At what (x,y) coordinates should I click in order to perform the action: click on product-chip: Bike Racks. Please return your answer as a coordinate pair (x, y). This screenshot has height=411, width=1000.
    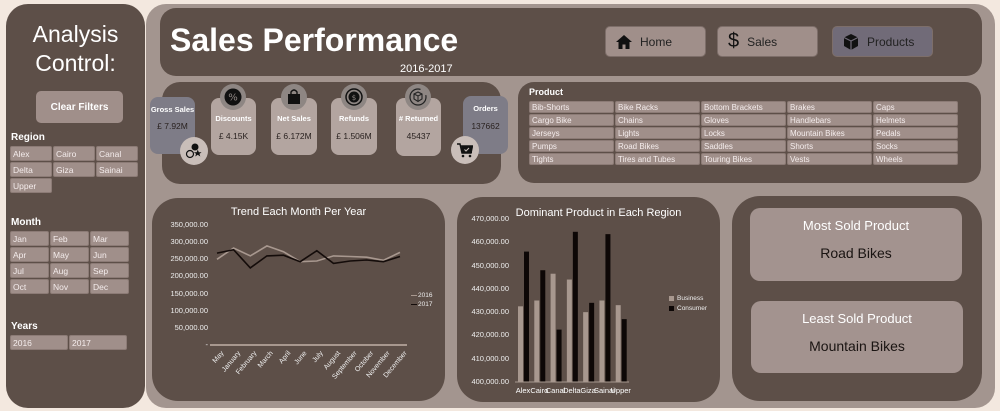
    Looking at the image, I should click on (657, 107).